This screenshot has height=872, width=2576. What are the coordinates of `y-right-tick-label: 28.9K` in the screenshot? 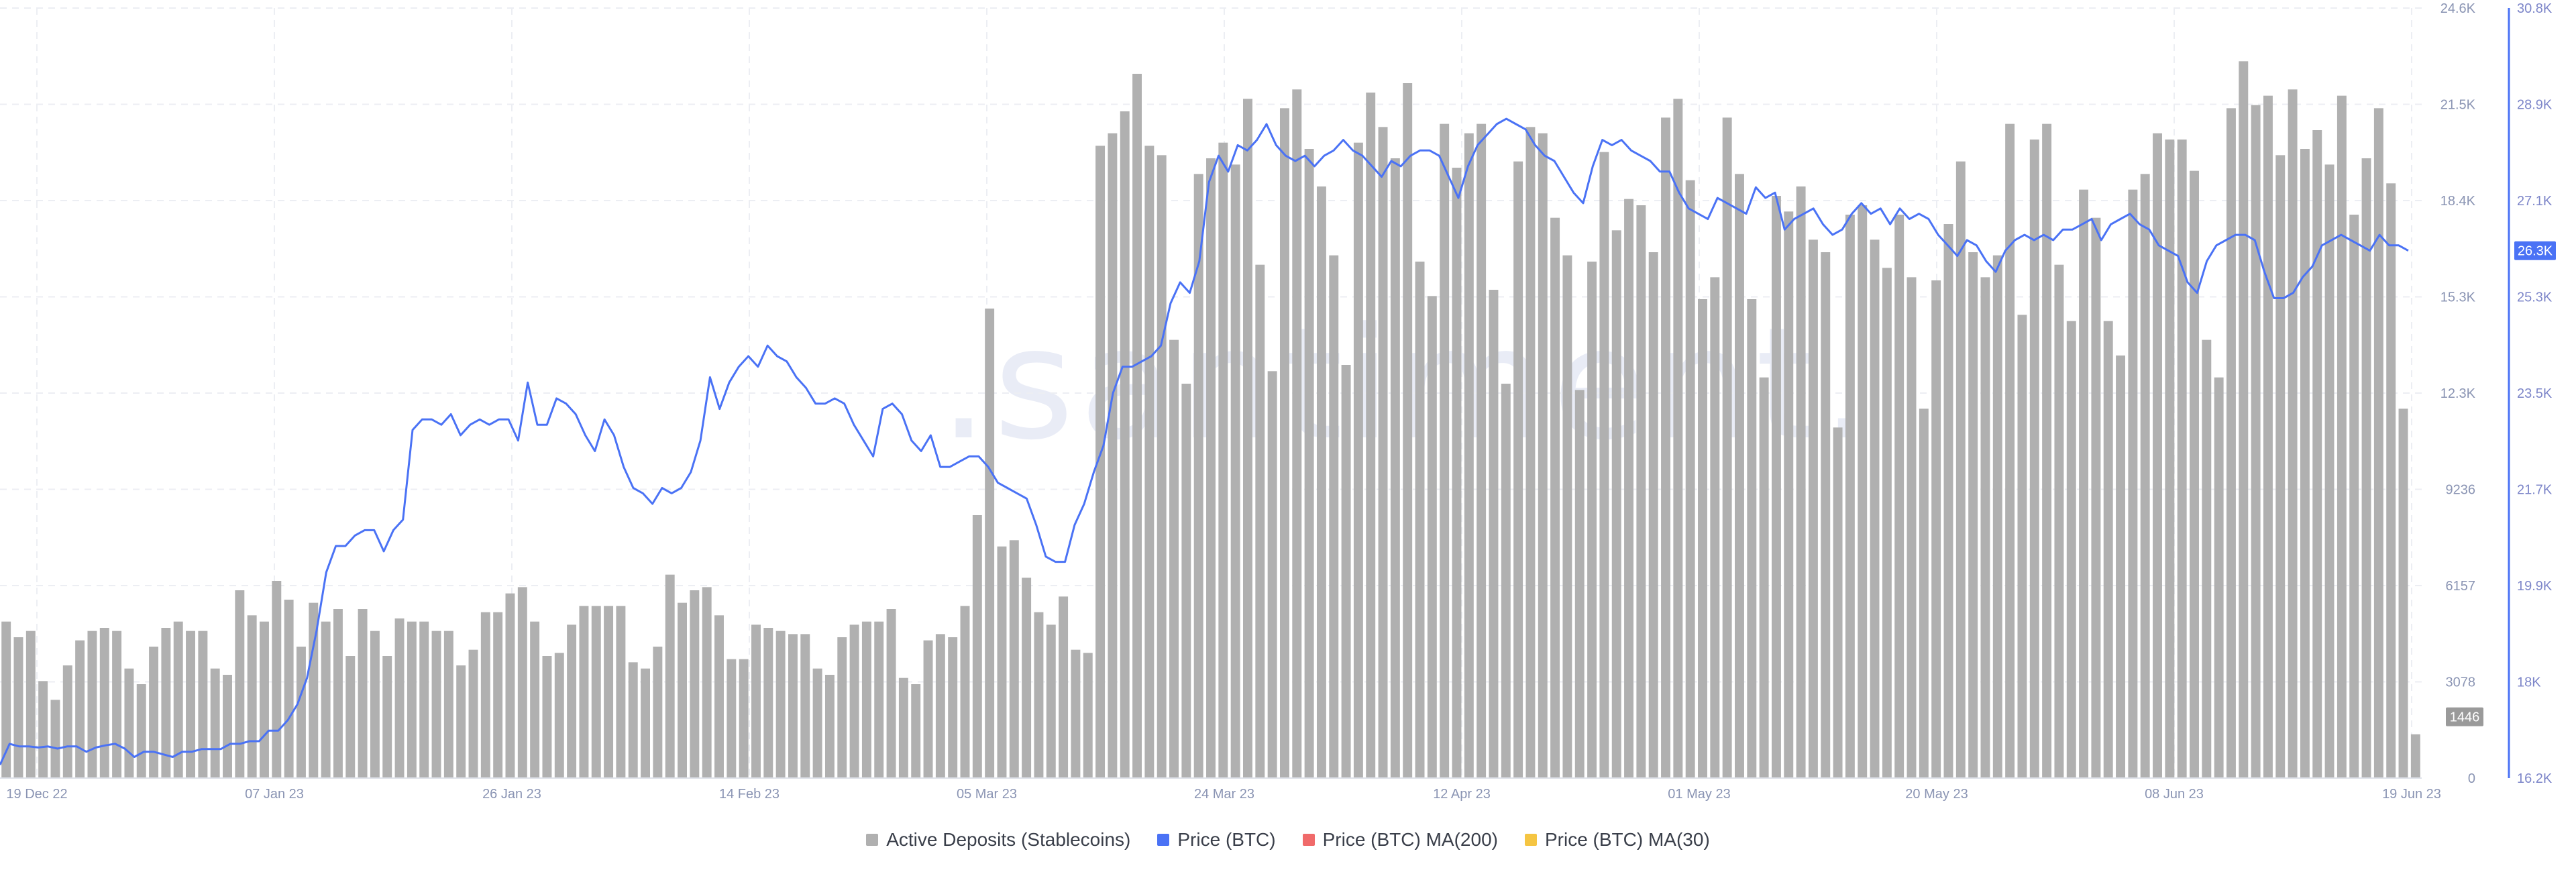 It's located at (2535, 106).